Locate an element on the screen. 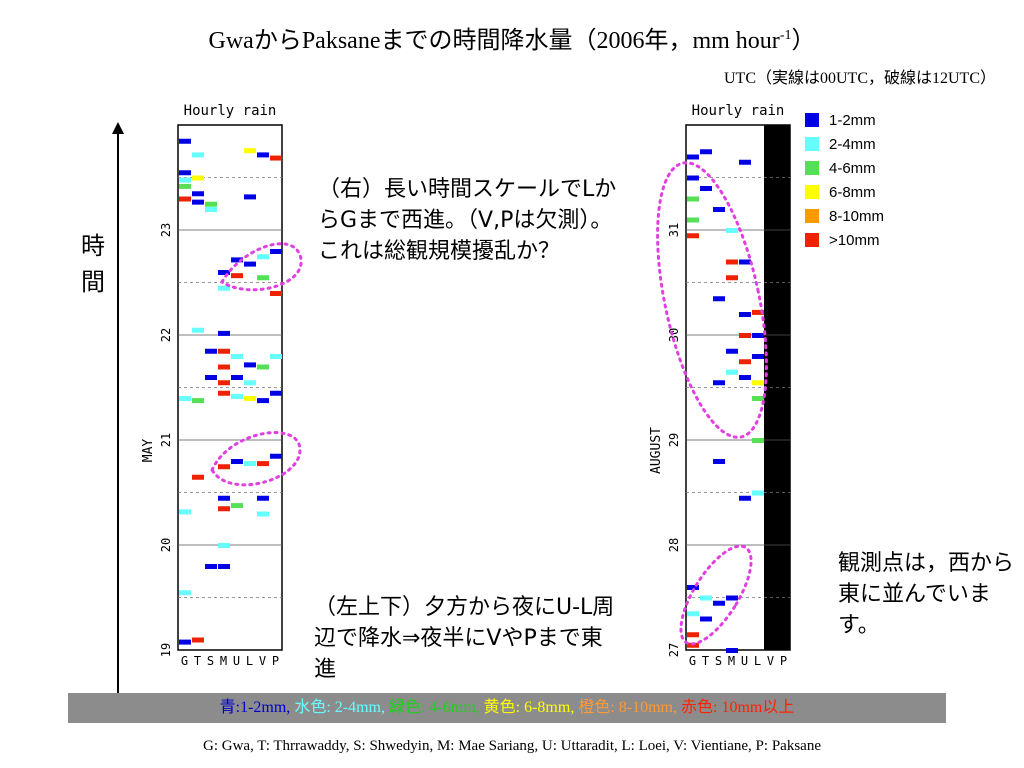  time-axis-label: 時 間 is located at coordinates (93, 264).